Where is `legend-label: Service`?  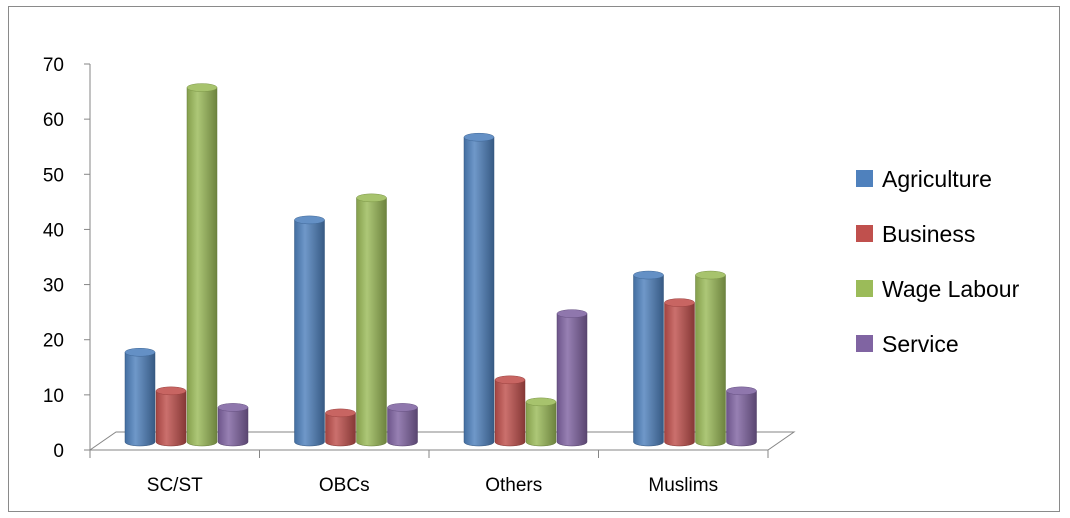
legend-label: Service is located at coordinates (920, 344).